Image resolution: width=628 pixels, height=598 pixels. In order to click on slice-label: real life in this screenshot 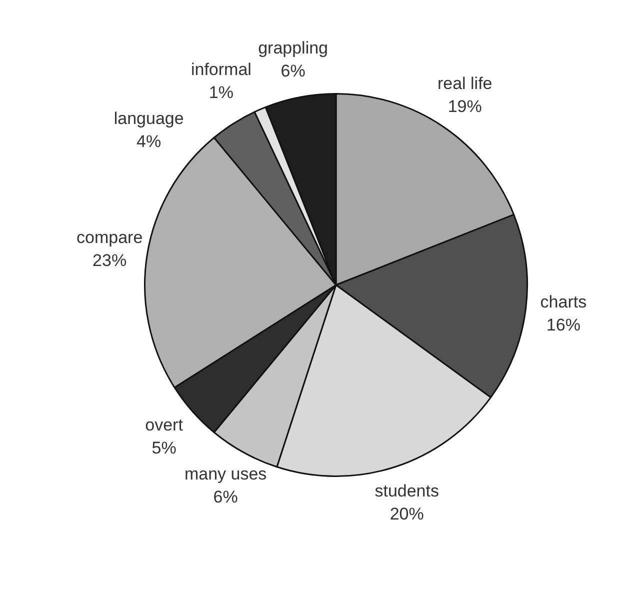, I will do `click(464, 84)`.